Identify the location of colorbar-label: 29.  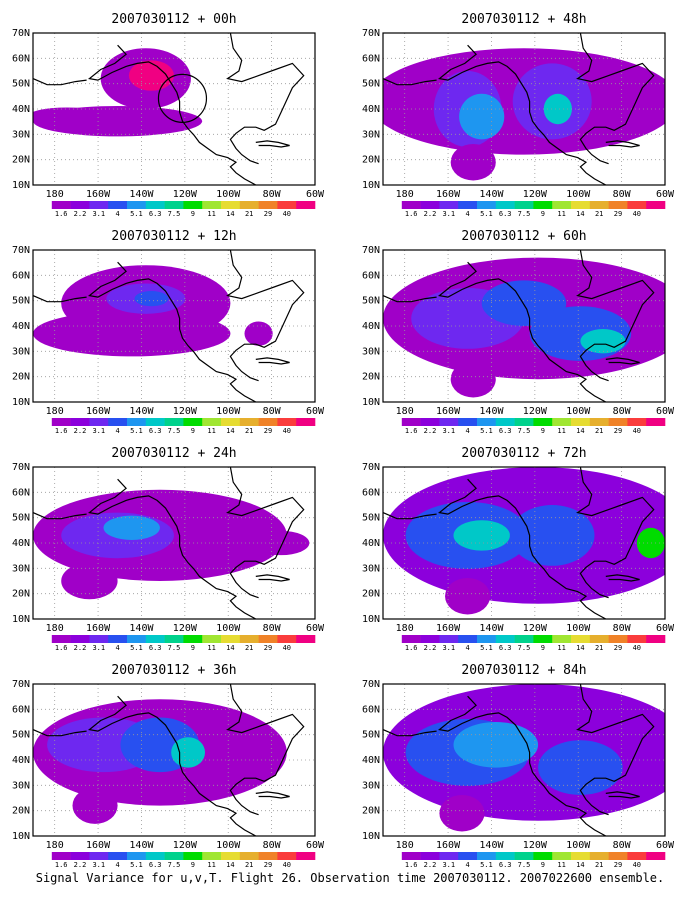
(618, 865).